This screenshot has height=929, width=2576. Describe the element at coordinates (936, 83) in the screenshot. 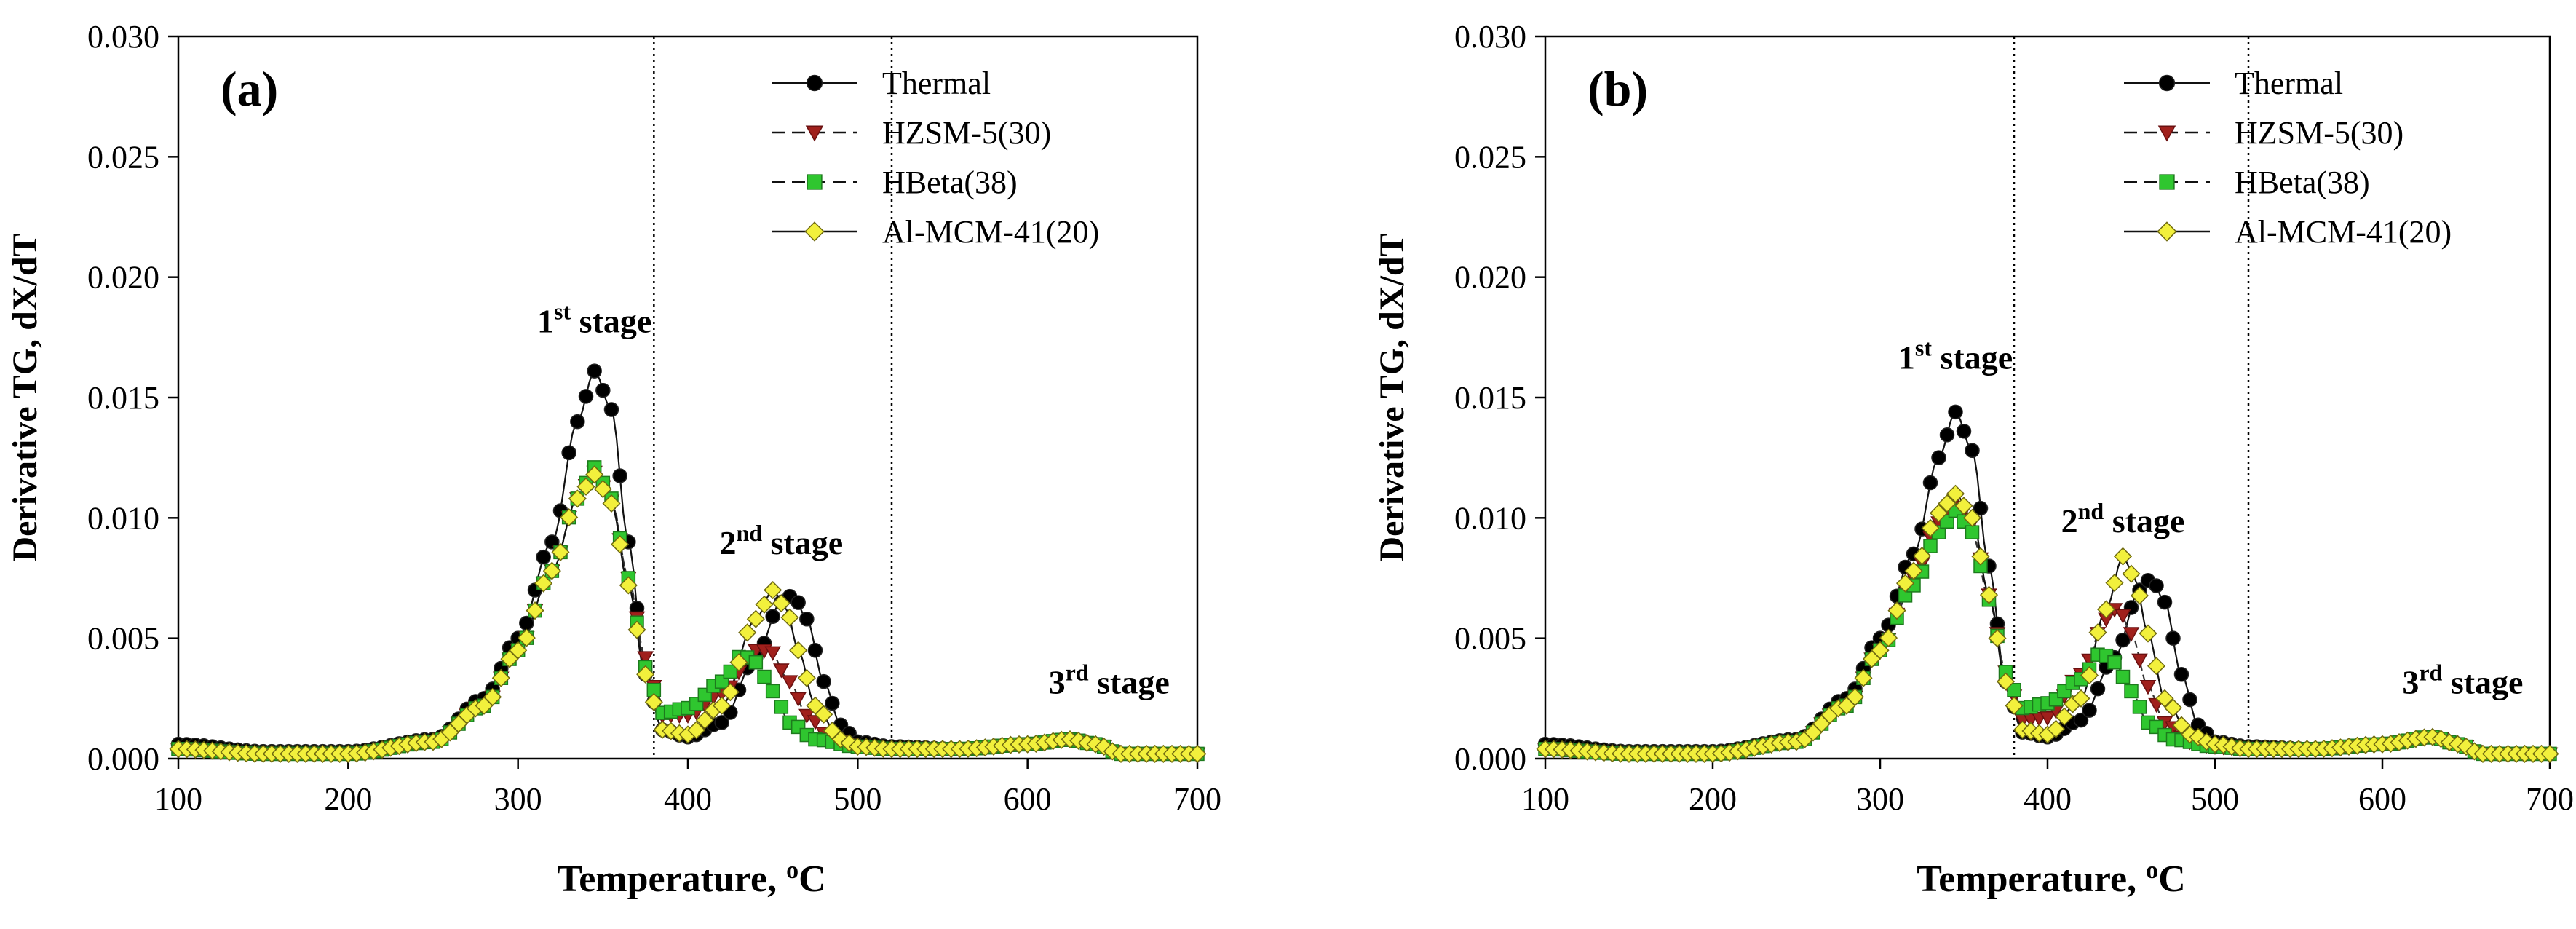

I see `legend-label: Thermal` at that location.